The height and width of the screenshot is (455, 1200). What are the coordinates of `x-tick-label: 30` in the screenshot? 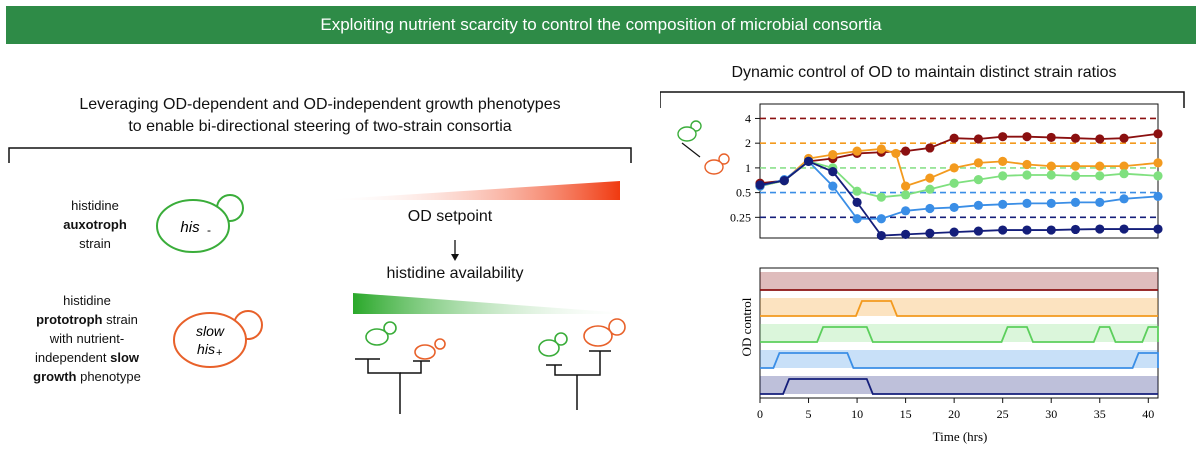 It's located at (1051, 414).